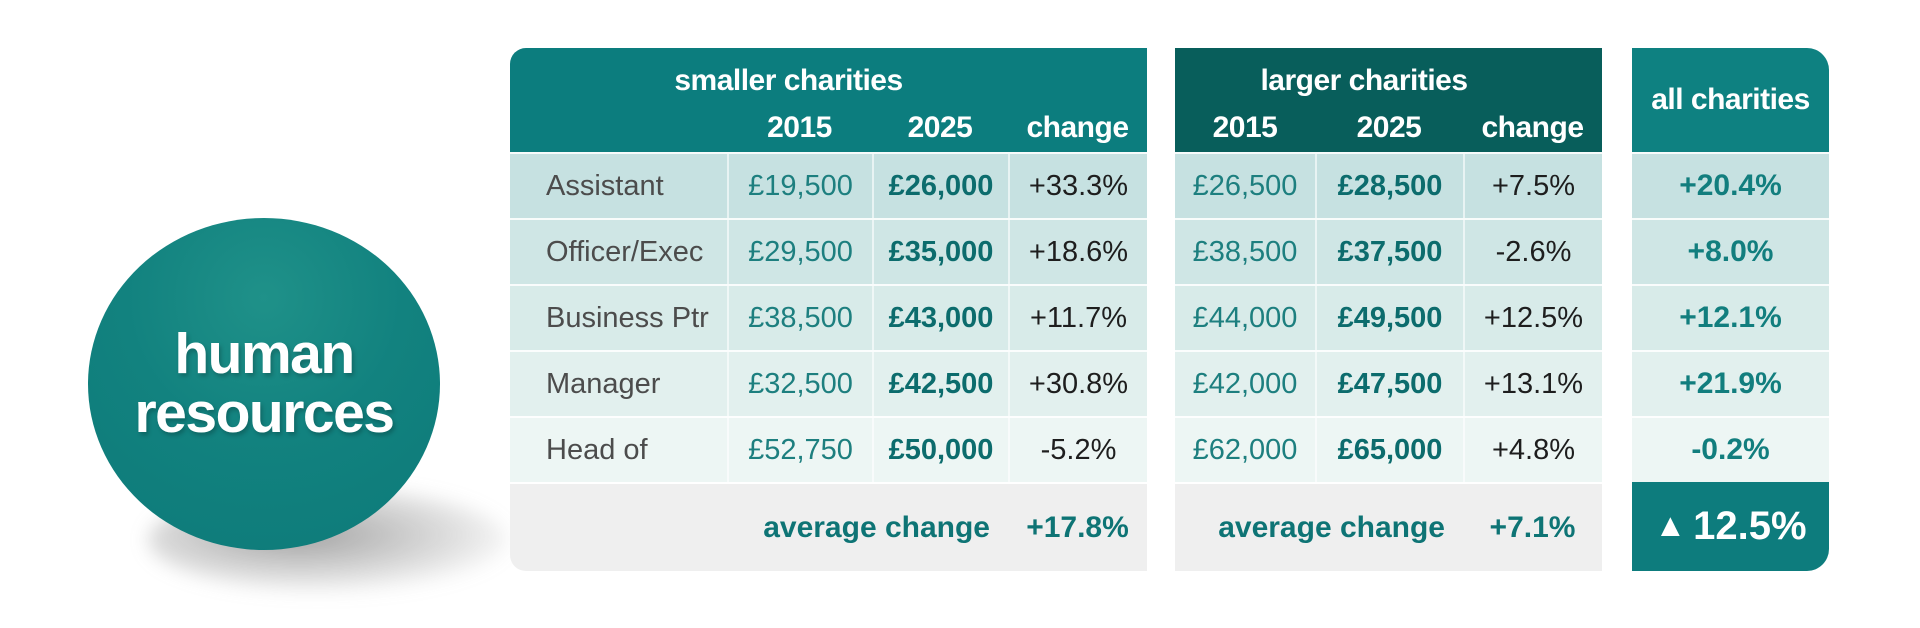  What do you see at coordinates (1532, 450) in the screenshot?
I see `change-value: +4.8%` at bounding box center [1532, 450].